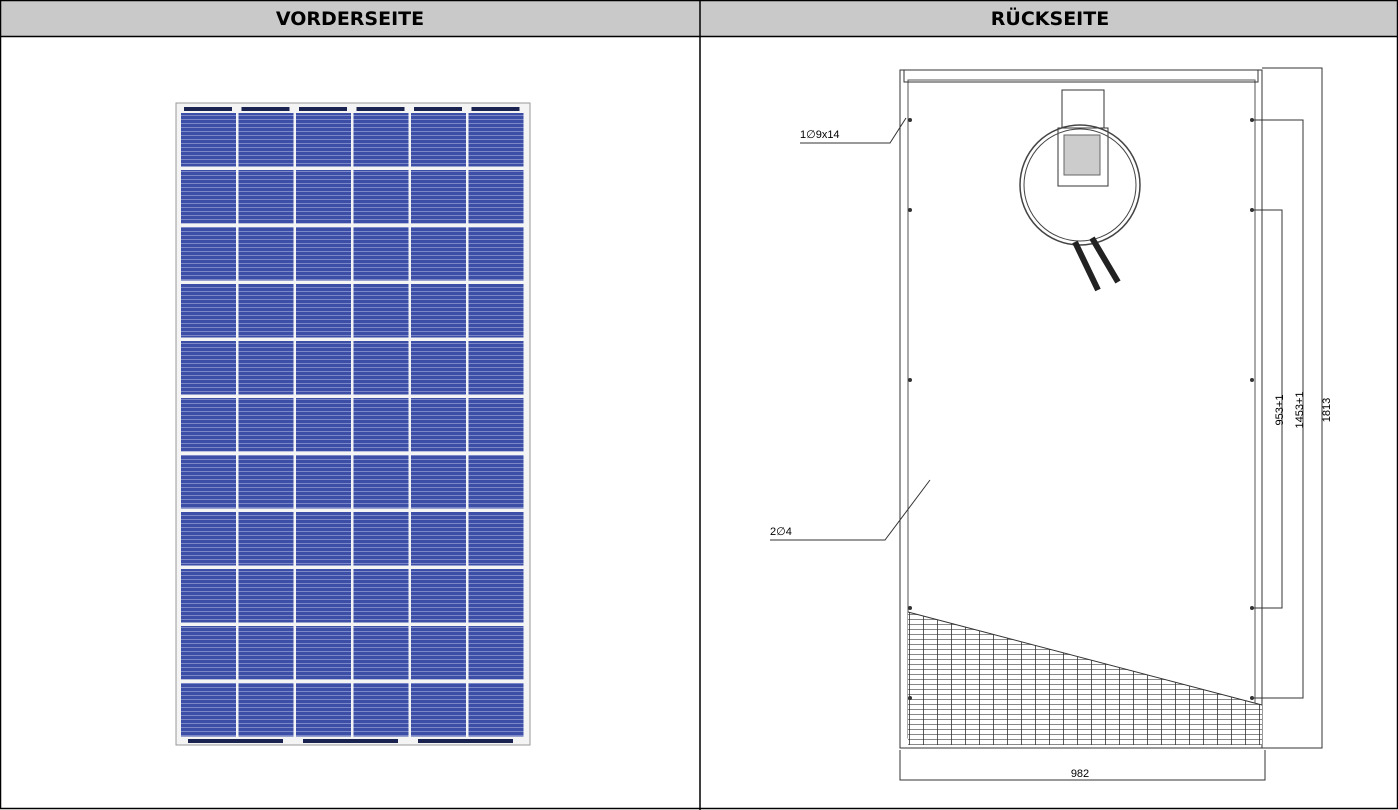  What do you see at coordinates (699, 18) in the screenshot?
I see `header-row` at bounding box center [699, 18].